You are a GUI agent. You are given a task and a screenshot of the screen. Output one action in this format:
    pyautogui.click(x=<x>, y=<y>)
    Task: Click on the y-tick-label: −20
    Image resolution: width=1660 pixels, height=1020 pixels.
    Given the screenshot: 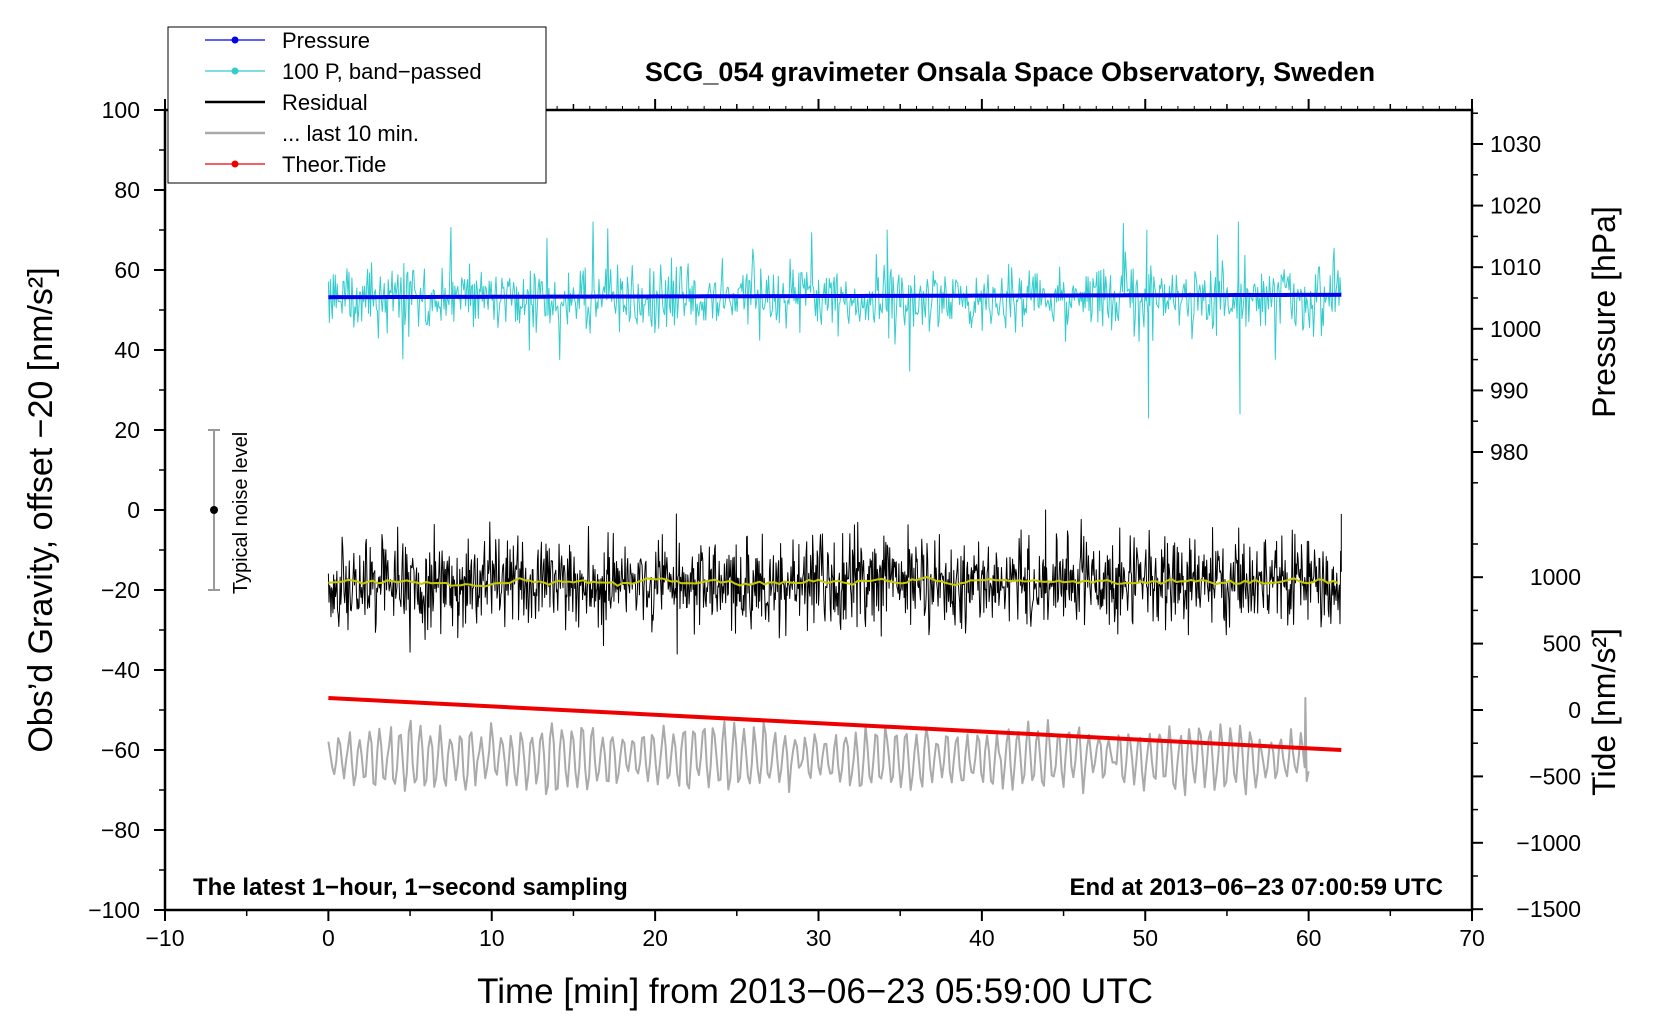 What is the action you would take?
    pyautogui.click(x=120, y=590)
    